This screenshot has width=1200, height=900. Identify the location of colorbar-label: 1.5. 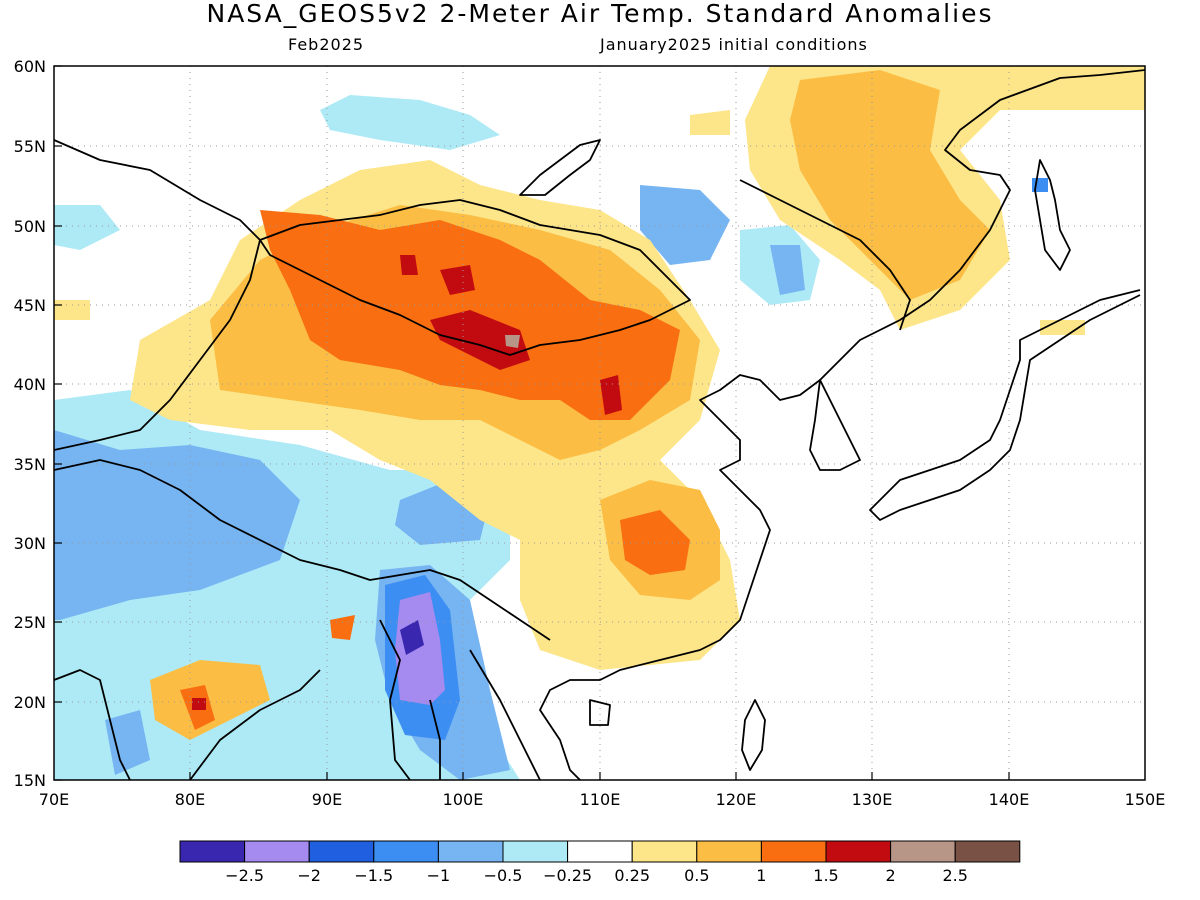
(825, 875).